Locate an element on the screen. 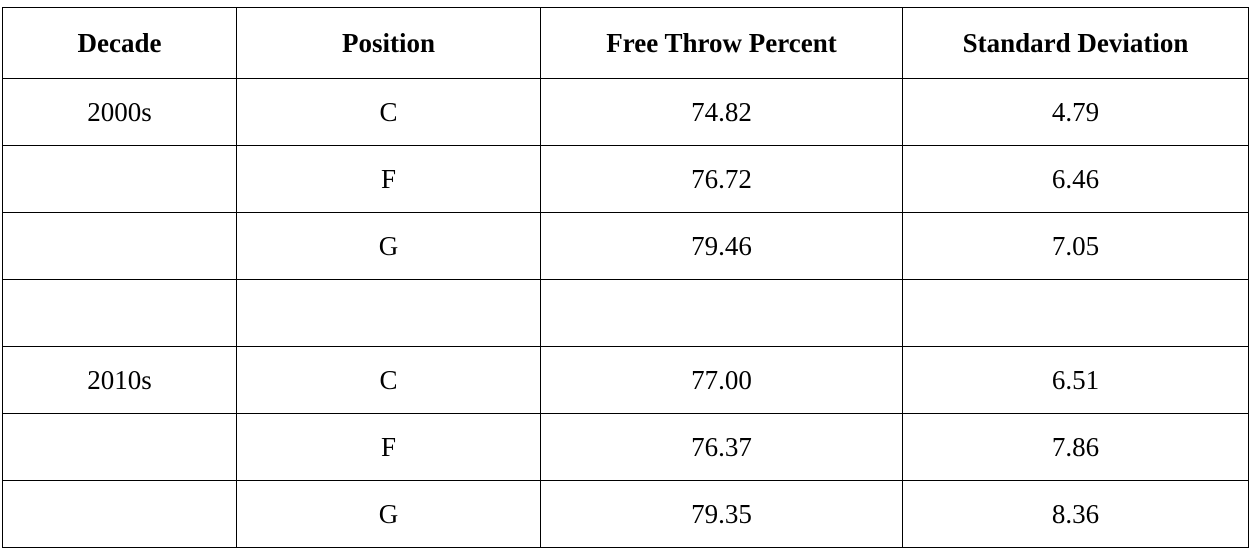 The image size is (1256, 558). cell-standard-deviation: 6.51 is located at coordinates (1075, 380).